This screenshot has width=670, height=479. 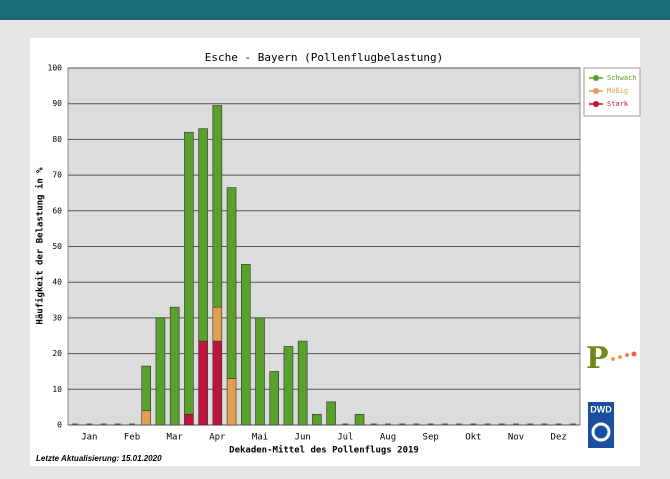 I want to click on y-tick-label: 40, so click(x=57, y=282).